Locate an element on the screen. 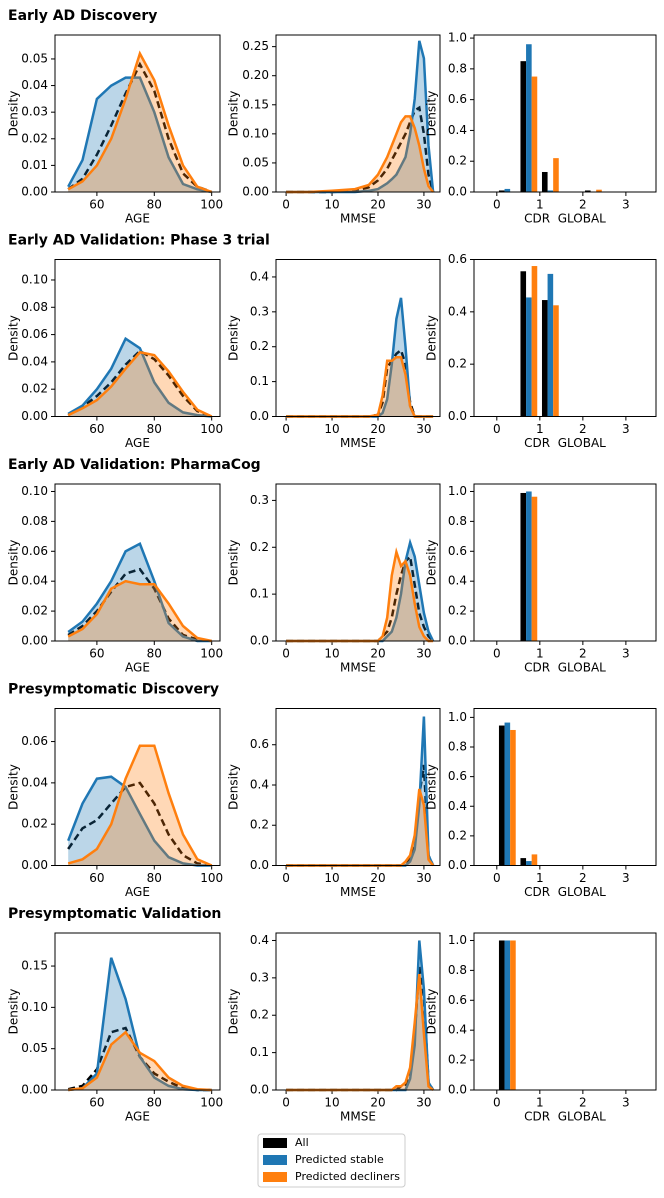 This screenshot has height=1198, width=664. x-tick-label: 3 is located at coordinates (626, 654).